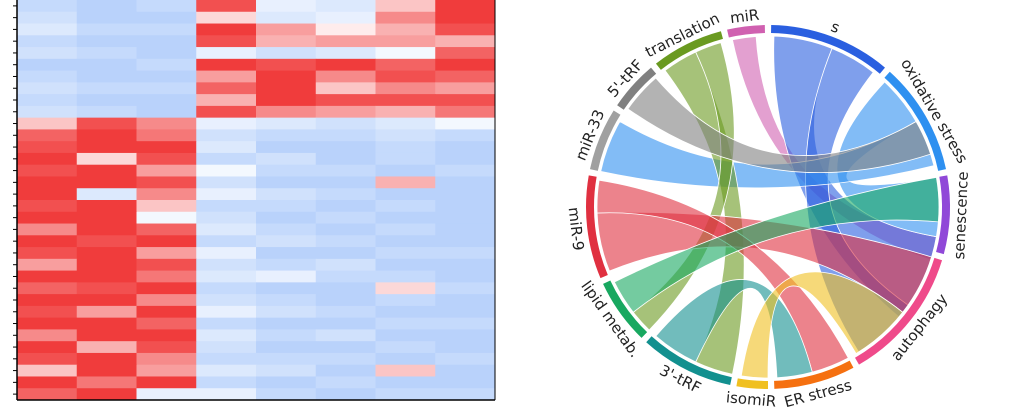  Describe the element at coordinates (776, 244) in the screenshot. I see `chord-link` at that location.